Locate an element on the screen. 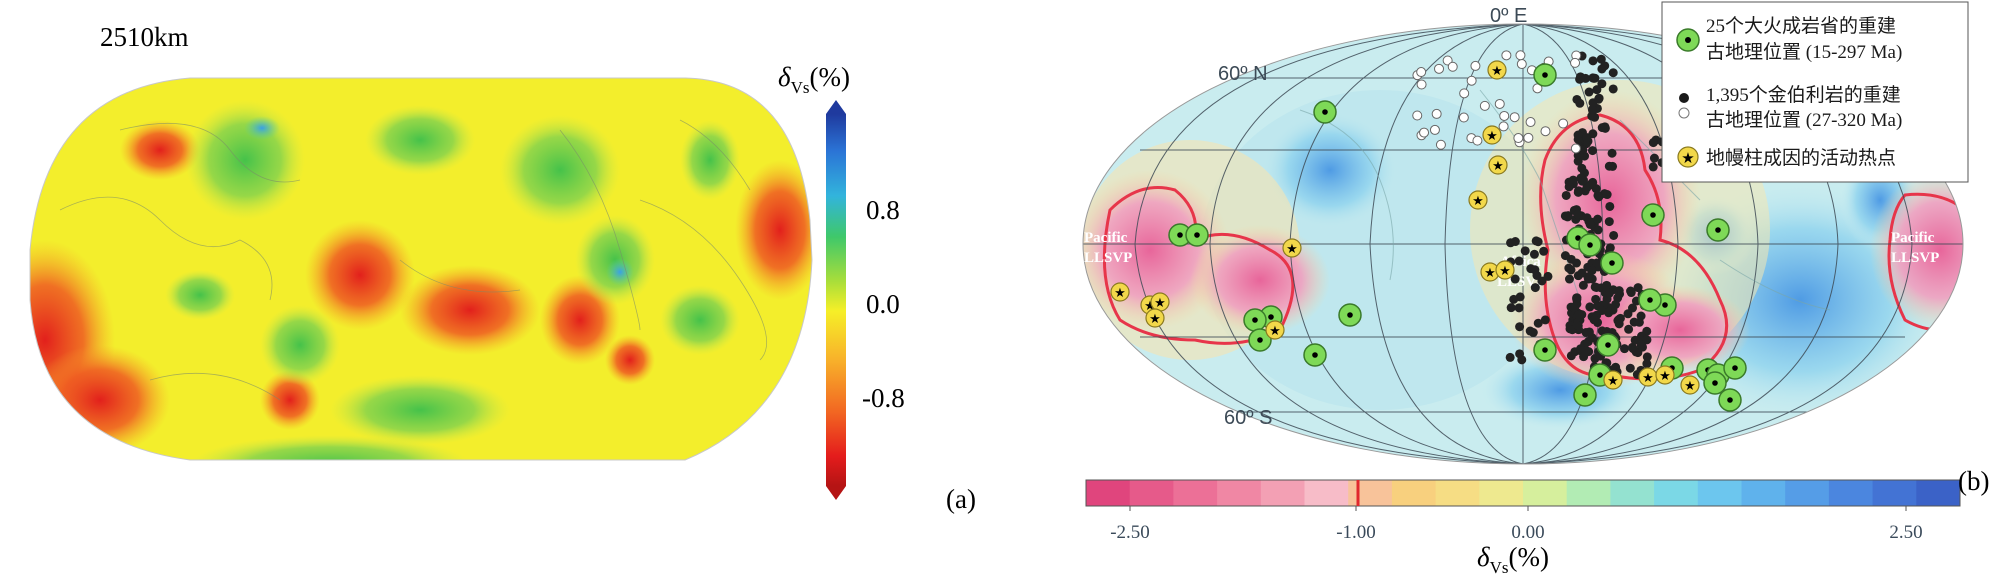  colorbar-b-tick: -1.00 is located at coordinates (1356, 532).